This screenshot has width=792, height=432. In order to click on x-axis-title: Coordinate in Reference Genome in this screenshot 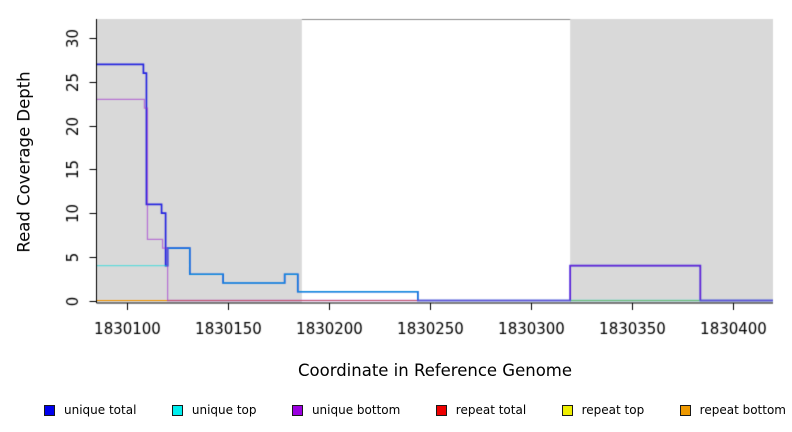, I will do `click(435, 370)`.